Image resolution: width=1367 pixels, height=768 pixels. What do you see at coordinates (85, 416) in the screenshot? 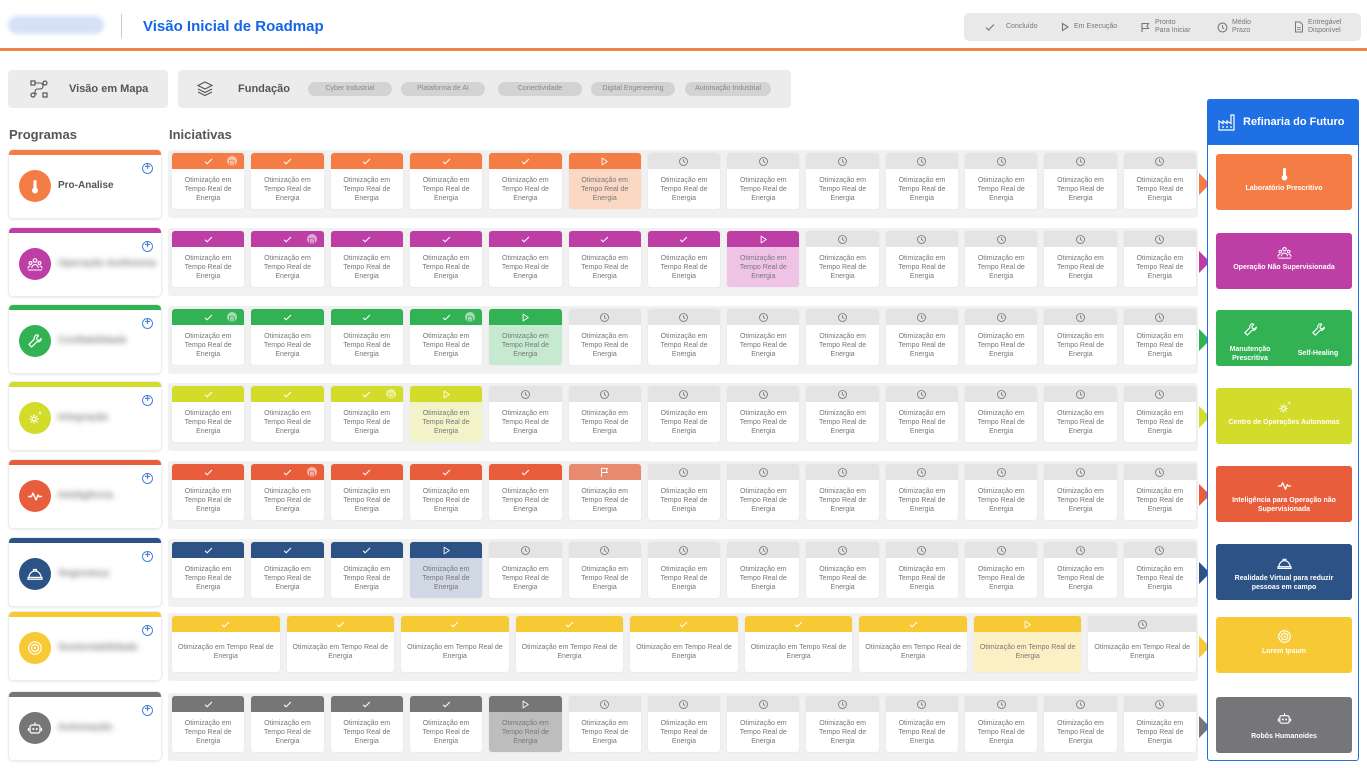
I see `program-card: Integração +` at bounding box center [85, 416].